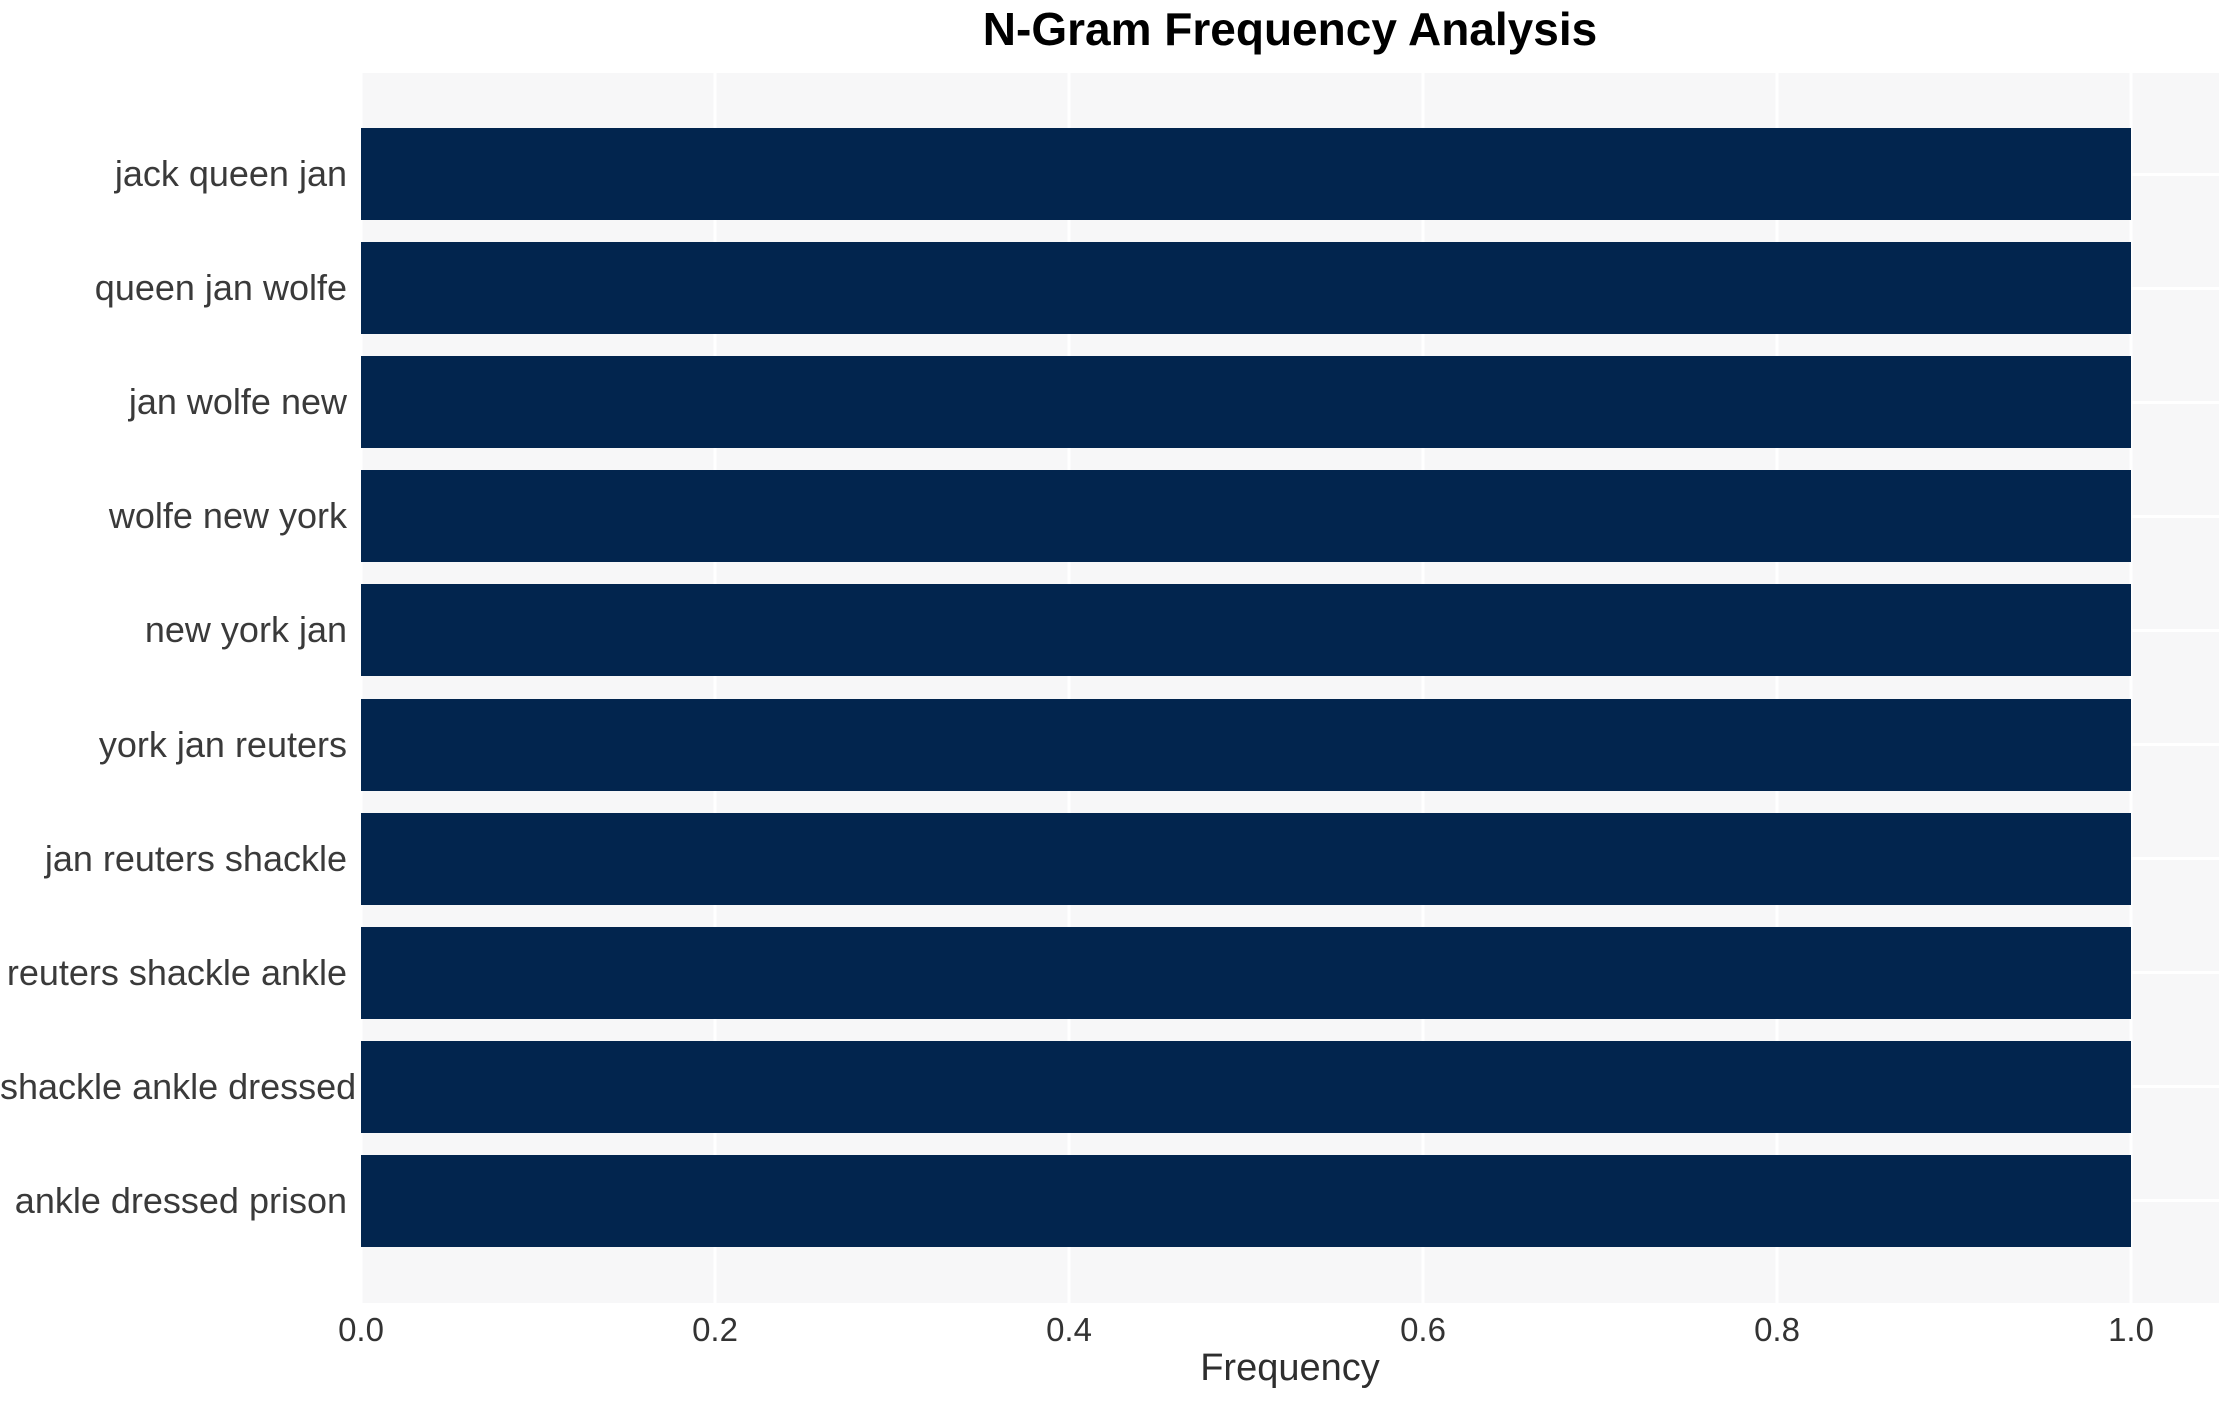  Describe the element at coordinates (180, 1200) in the screenshot. I see `category-label: ankle dressed prison` at that location.